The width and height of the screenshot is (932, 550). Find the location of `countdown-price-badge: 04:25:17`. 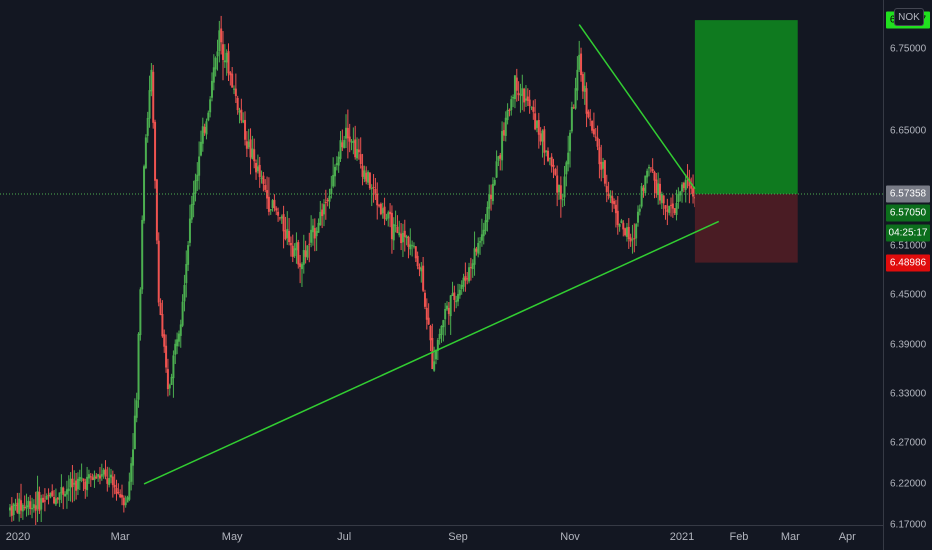

countdown-price-badge: 04:25:17 is located at coordinates (908, 233).